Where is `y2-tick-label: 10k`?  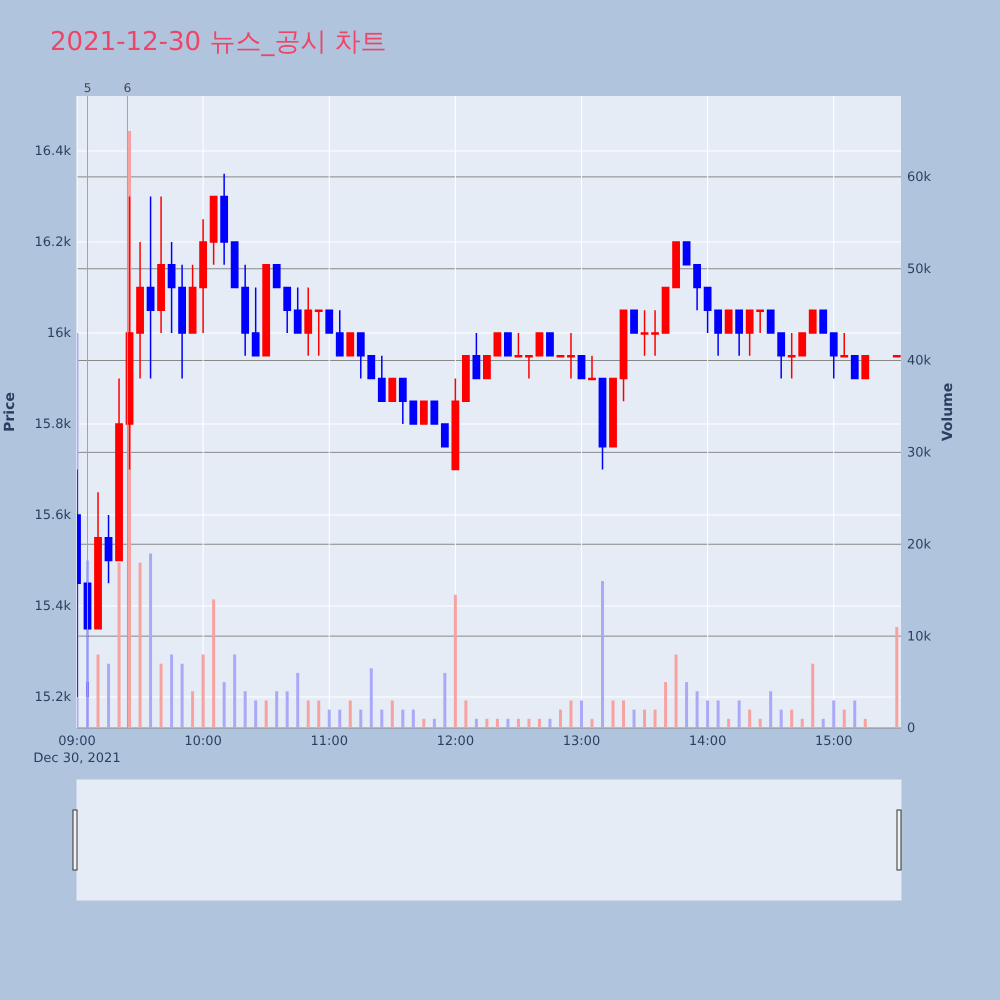
y2-tick-label: 10k is located at coordinates (919, 636).